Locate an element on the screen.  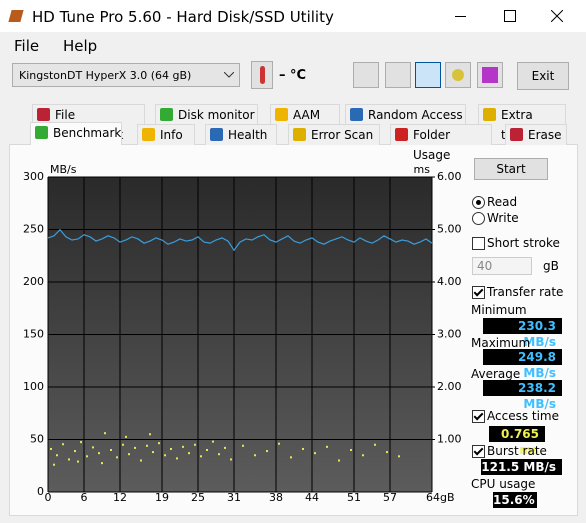
tab-label: AAM is located at coordinates (307, 115).